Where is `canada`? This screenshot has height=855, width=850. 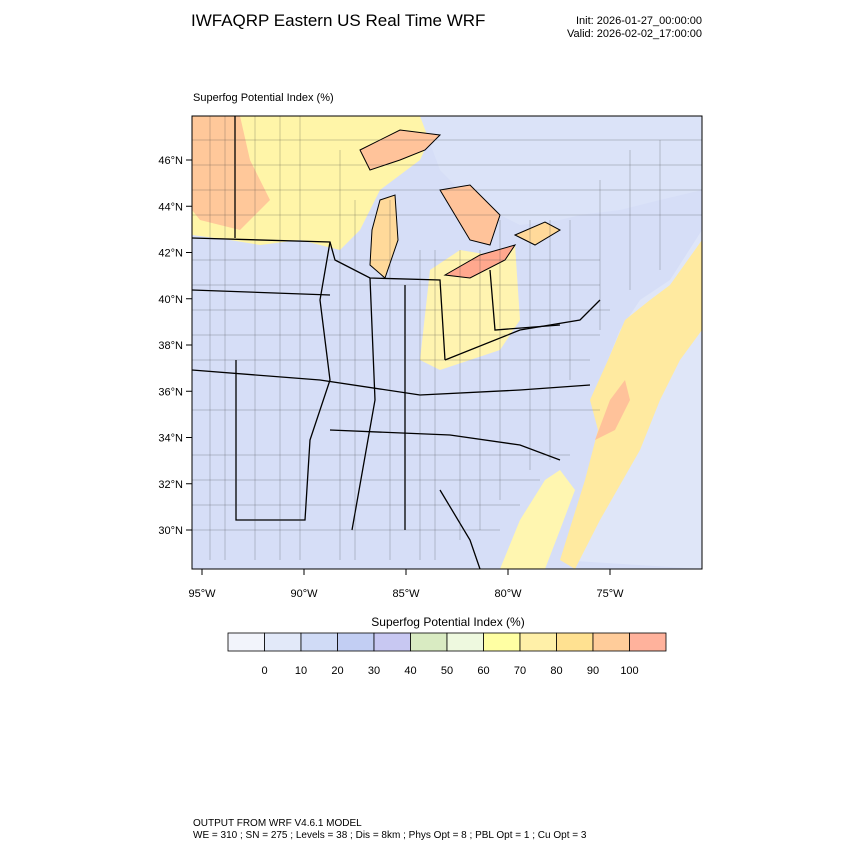 canada is located at coordinates (561, 170).